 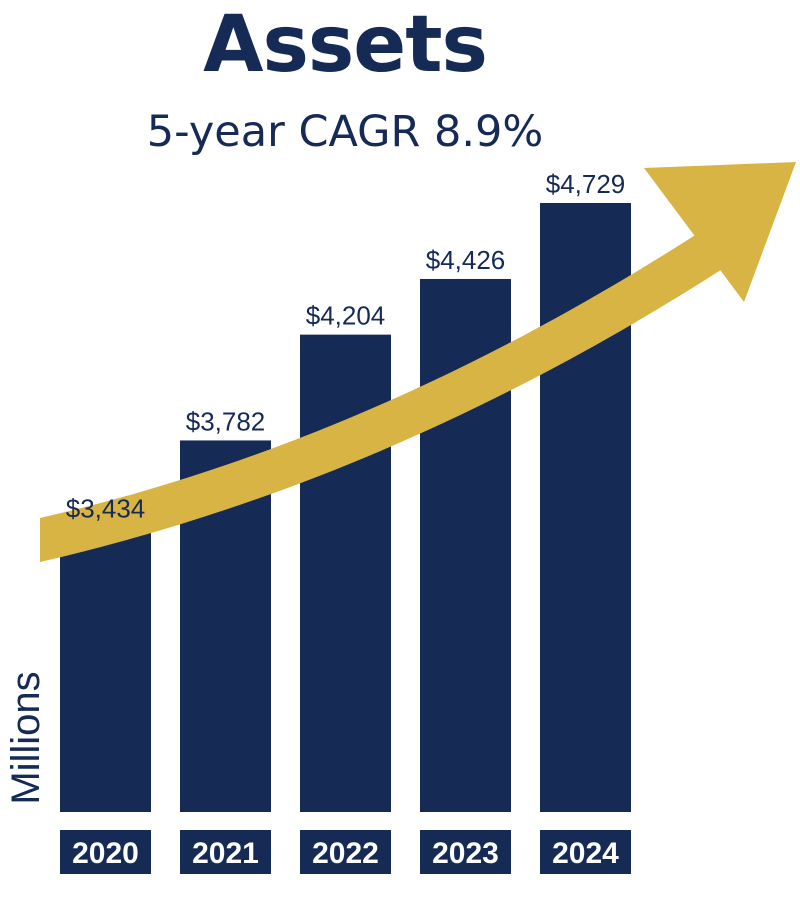 I want to click on x-tick-label-2024: 2024, so click(x=585, y=853).